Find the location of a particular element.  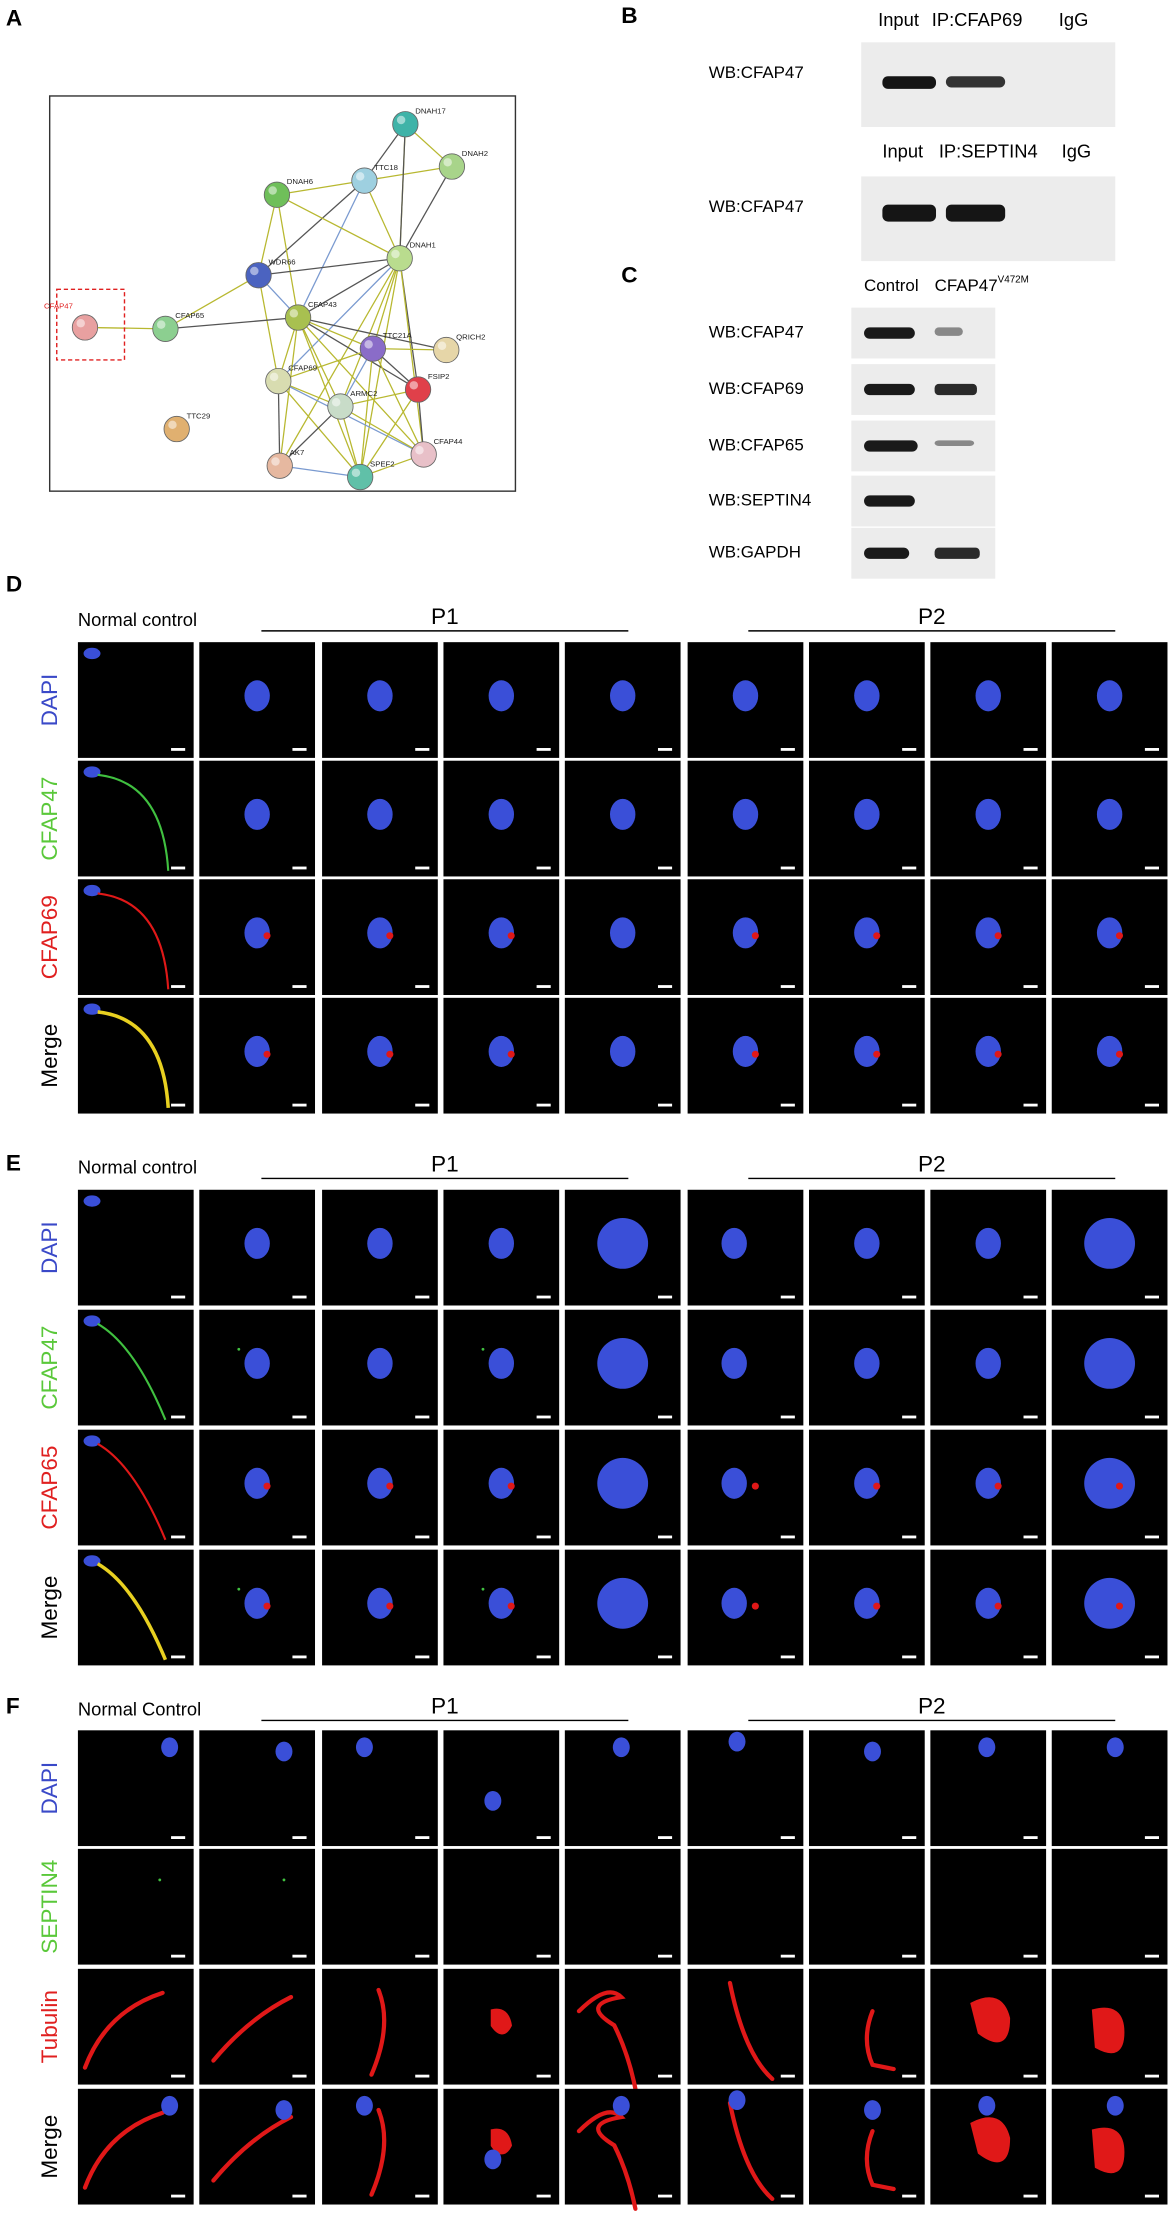

group-label: Normal control is located at coordinates (137, 1166).